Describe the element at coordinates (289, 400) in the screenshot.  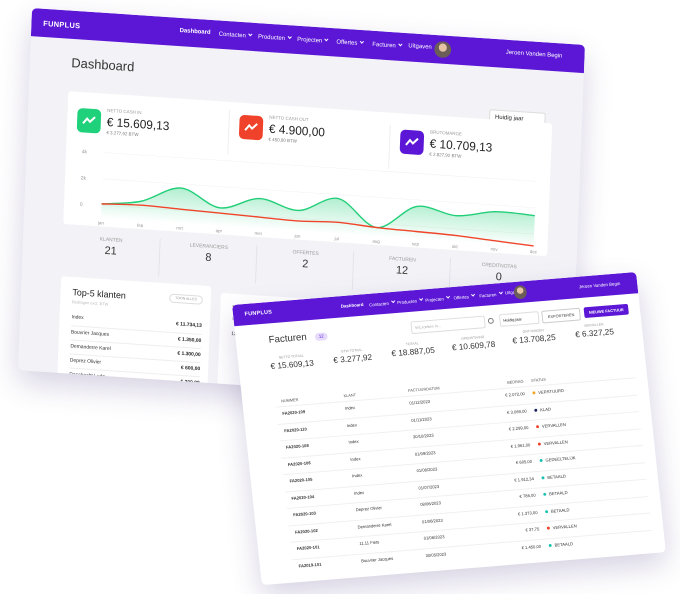
I see `column-header: NUMMER` at that location.